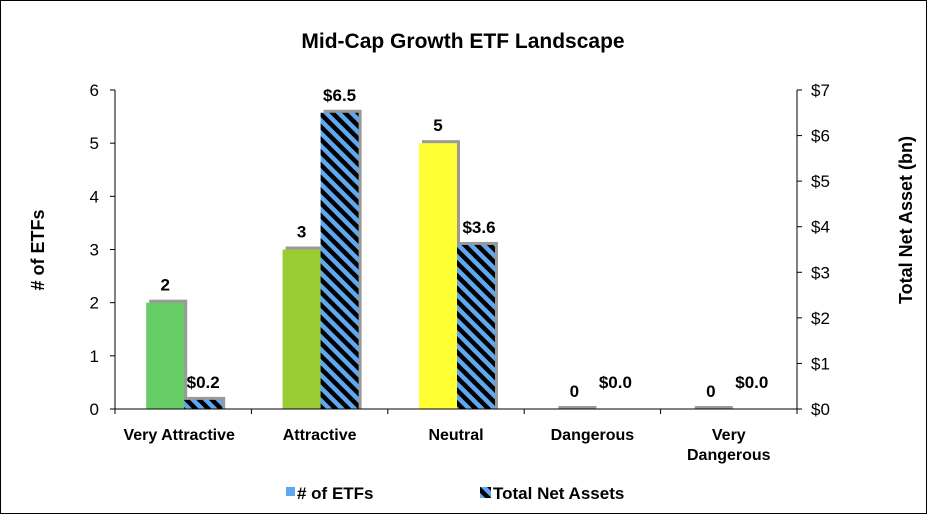 This screenshot has height=514, width=927. What do you see at coordinates (820, 90) in the screenshot?
I see `right-tick-label: $7` at bounding box center [820, 90].